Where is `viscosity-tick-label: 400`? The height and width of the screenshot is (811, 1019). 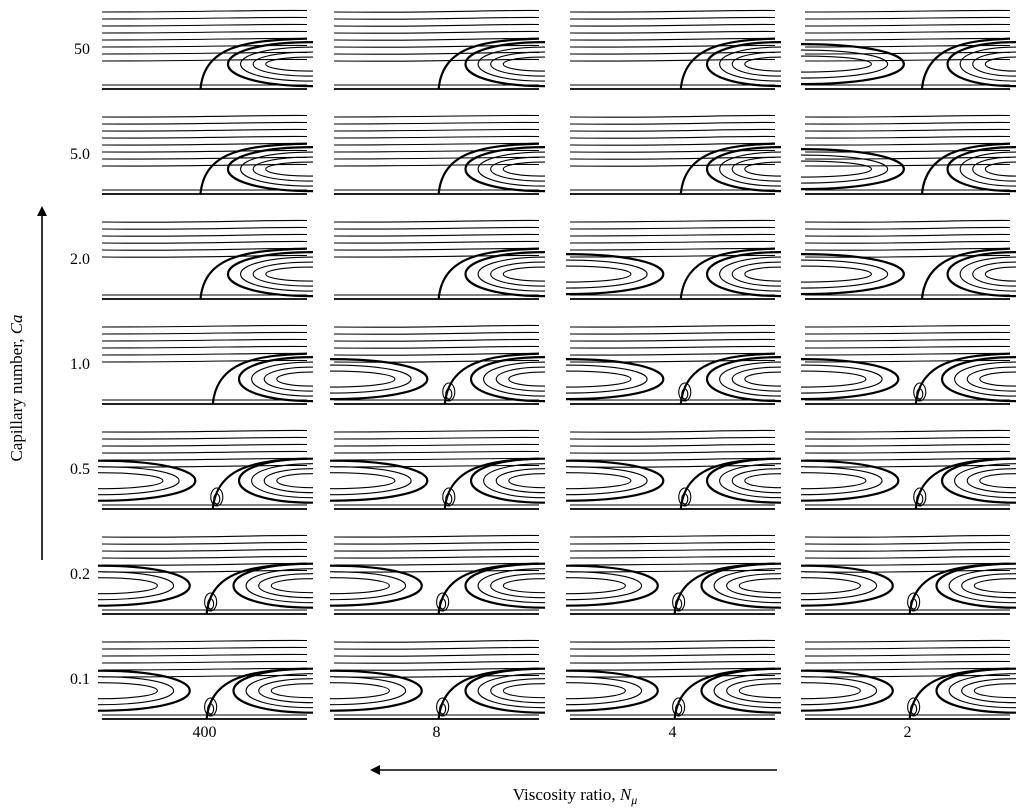 viscosity-tick-label: 400 is located at coordinates (205, 732).